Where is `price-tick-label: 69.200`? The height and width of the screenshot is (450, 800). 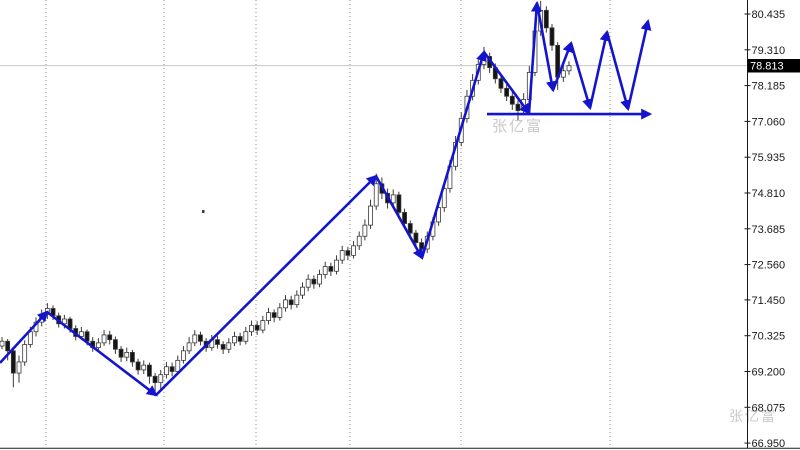 price-tick-label: 69.200 is located at coordinates (769, 372).